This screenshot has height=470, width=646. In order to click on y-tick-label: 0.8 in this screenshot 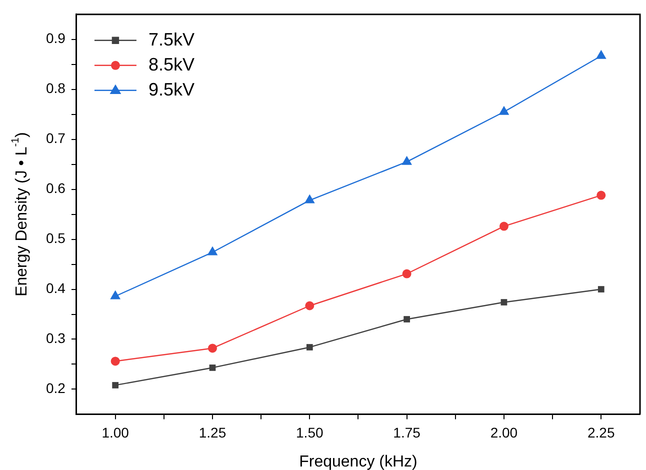, I will do `click(56, 88)`.